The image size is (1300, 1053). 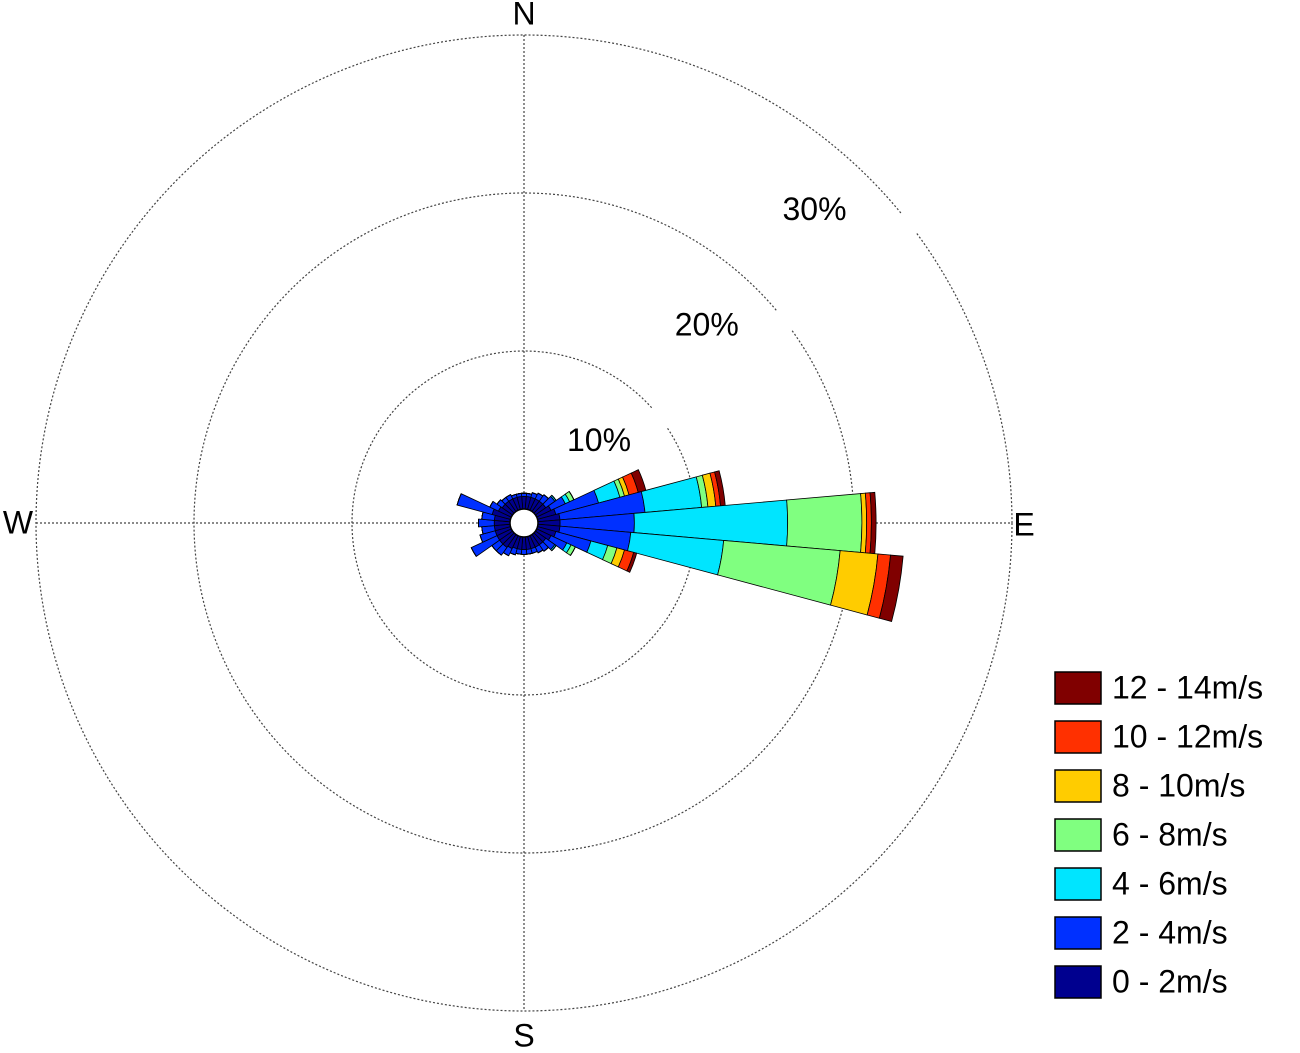 What do you see at coordinates (524, 523) in the screenshot?
I see `center-hole` at bounding box center [524, 523].